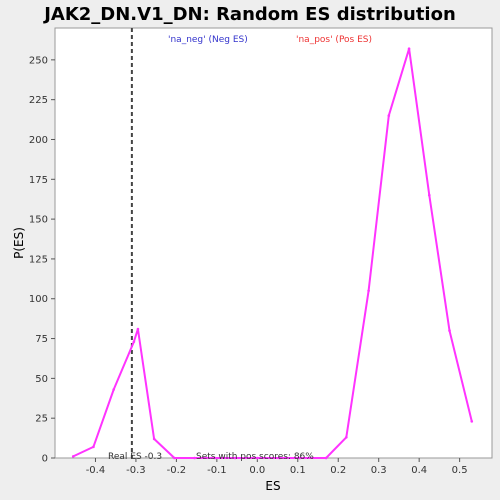  Describe the element at coordinates (41, 419) in the screenshot. I see `y-tick-label: 25` at that location.